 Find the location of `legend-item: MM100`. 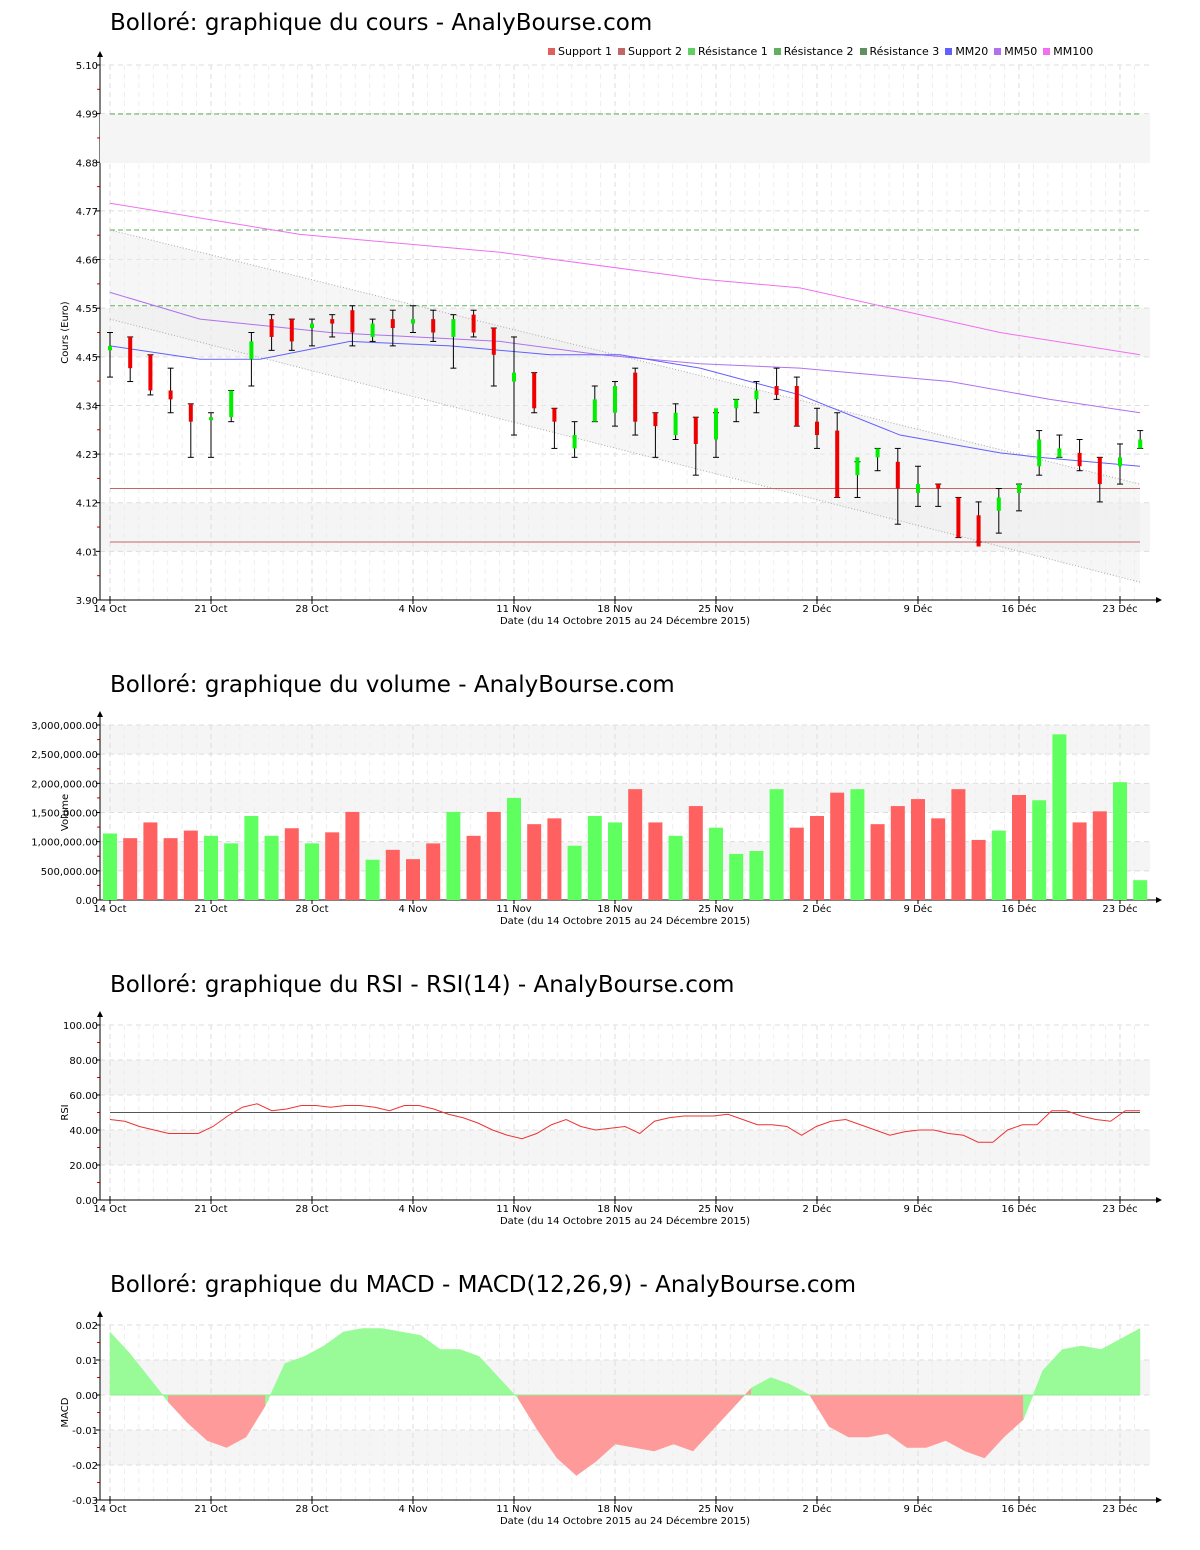

legend-item: MM100 is located at coordinates (1068, 51).